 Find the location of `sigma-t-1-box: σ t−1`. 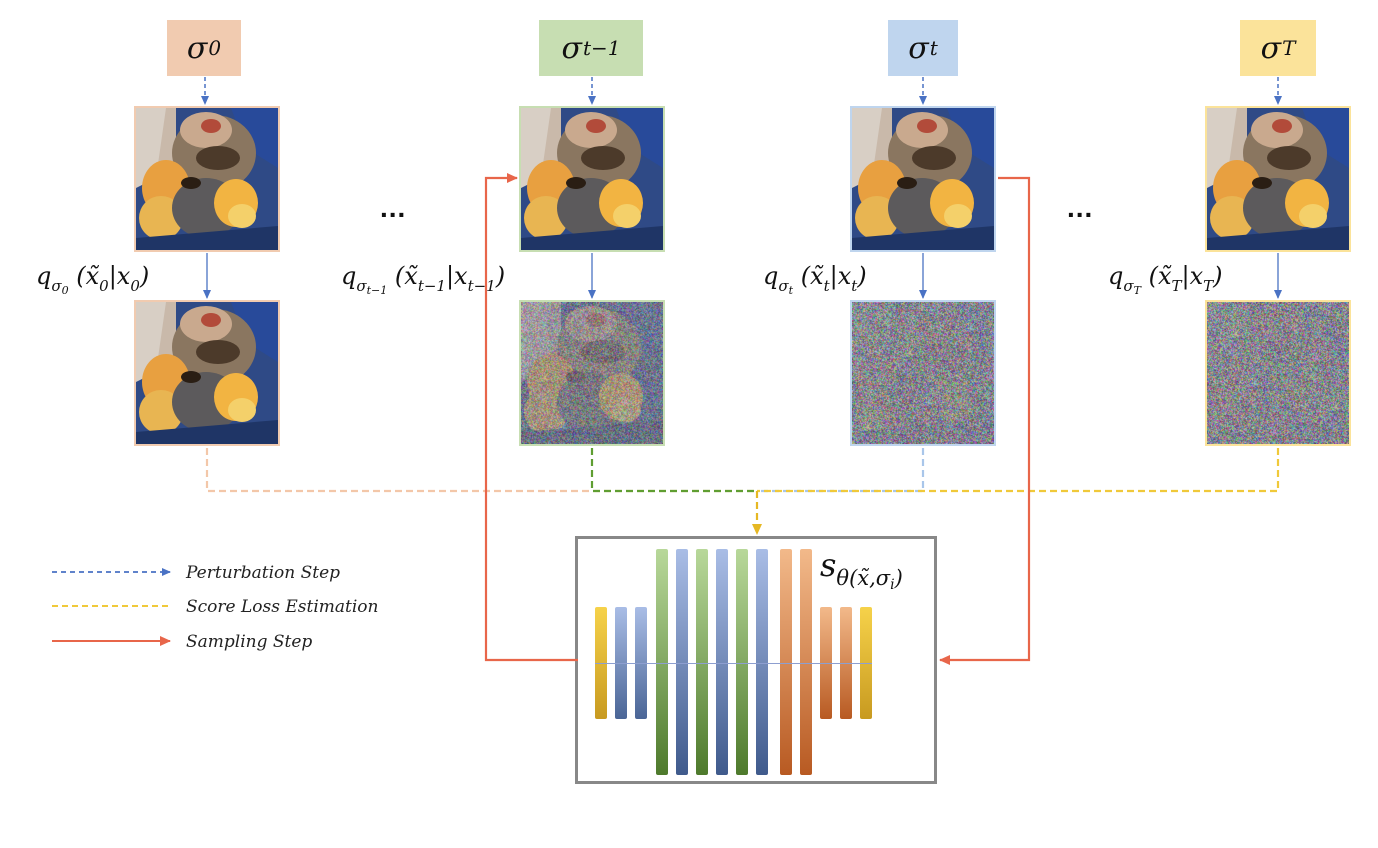

sigma-t-1-box: σ t−1 is located at coordinates (591, 48).